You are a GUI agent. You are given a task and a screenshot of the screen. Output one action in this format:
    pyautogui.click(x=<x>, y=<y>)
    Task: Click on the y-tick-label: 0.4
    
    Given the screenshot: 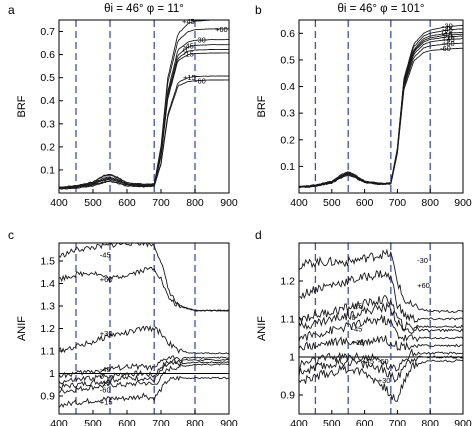 What is the action you would take?
    pyautogui.click(x=287, y=87)
    